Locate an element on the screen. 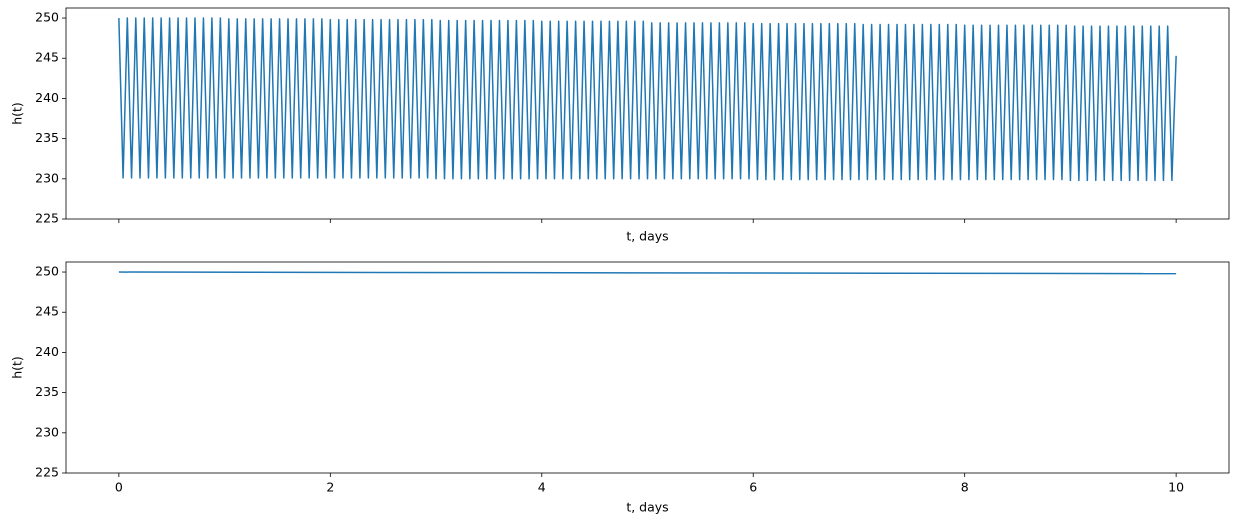 The image size is (1238, 529). data-line is located at coordinates (647, 273).